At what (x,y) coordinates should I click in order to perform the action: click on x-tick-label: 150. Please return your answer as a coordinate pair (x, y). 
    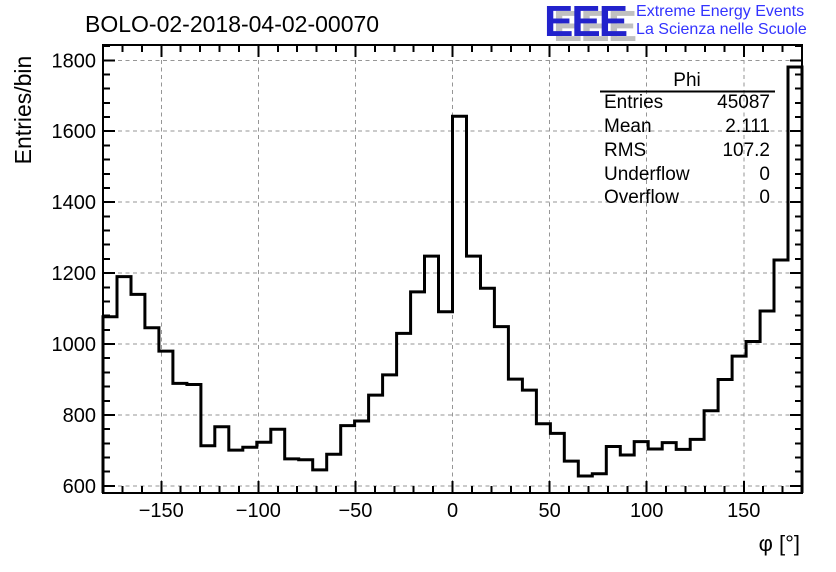
    Looking at the image, I should click on (743, 511).